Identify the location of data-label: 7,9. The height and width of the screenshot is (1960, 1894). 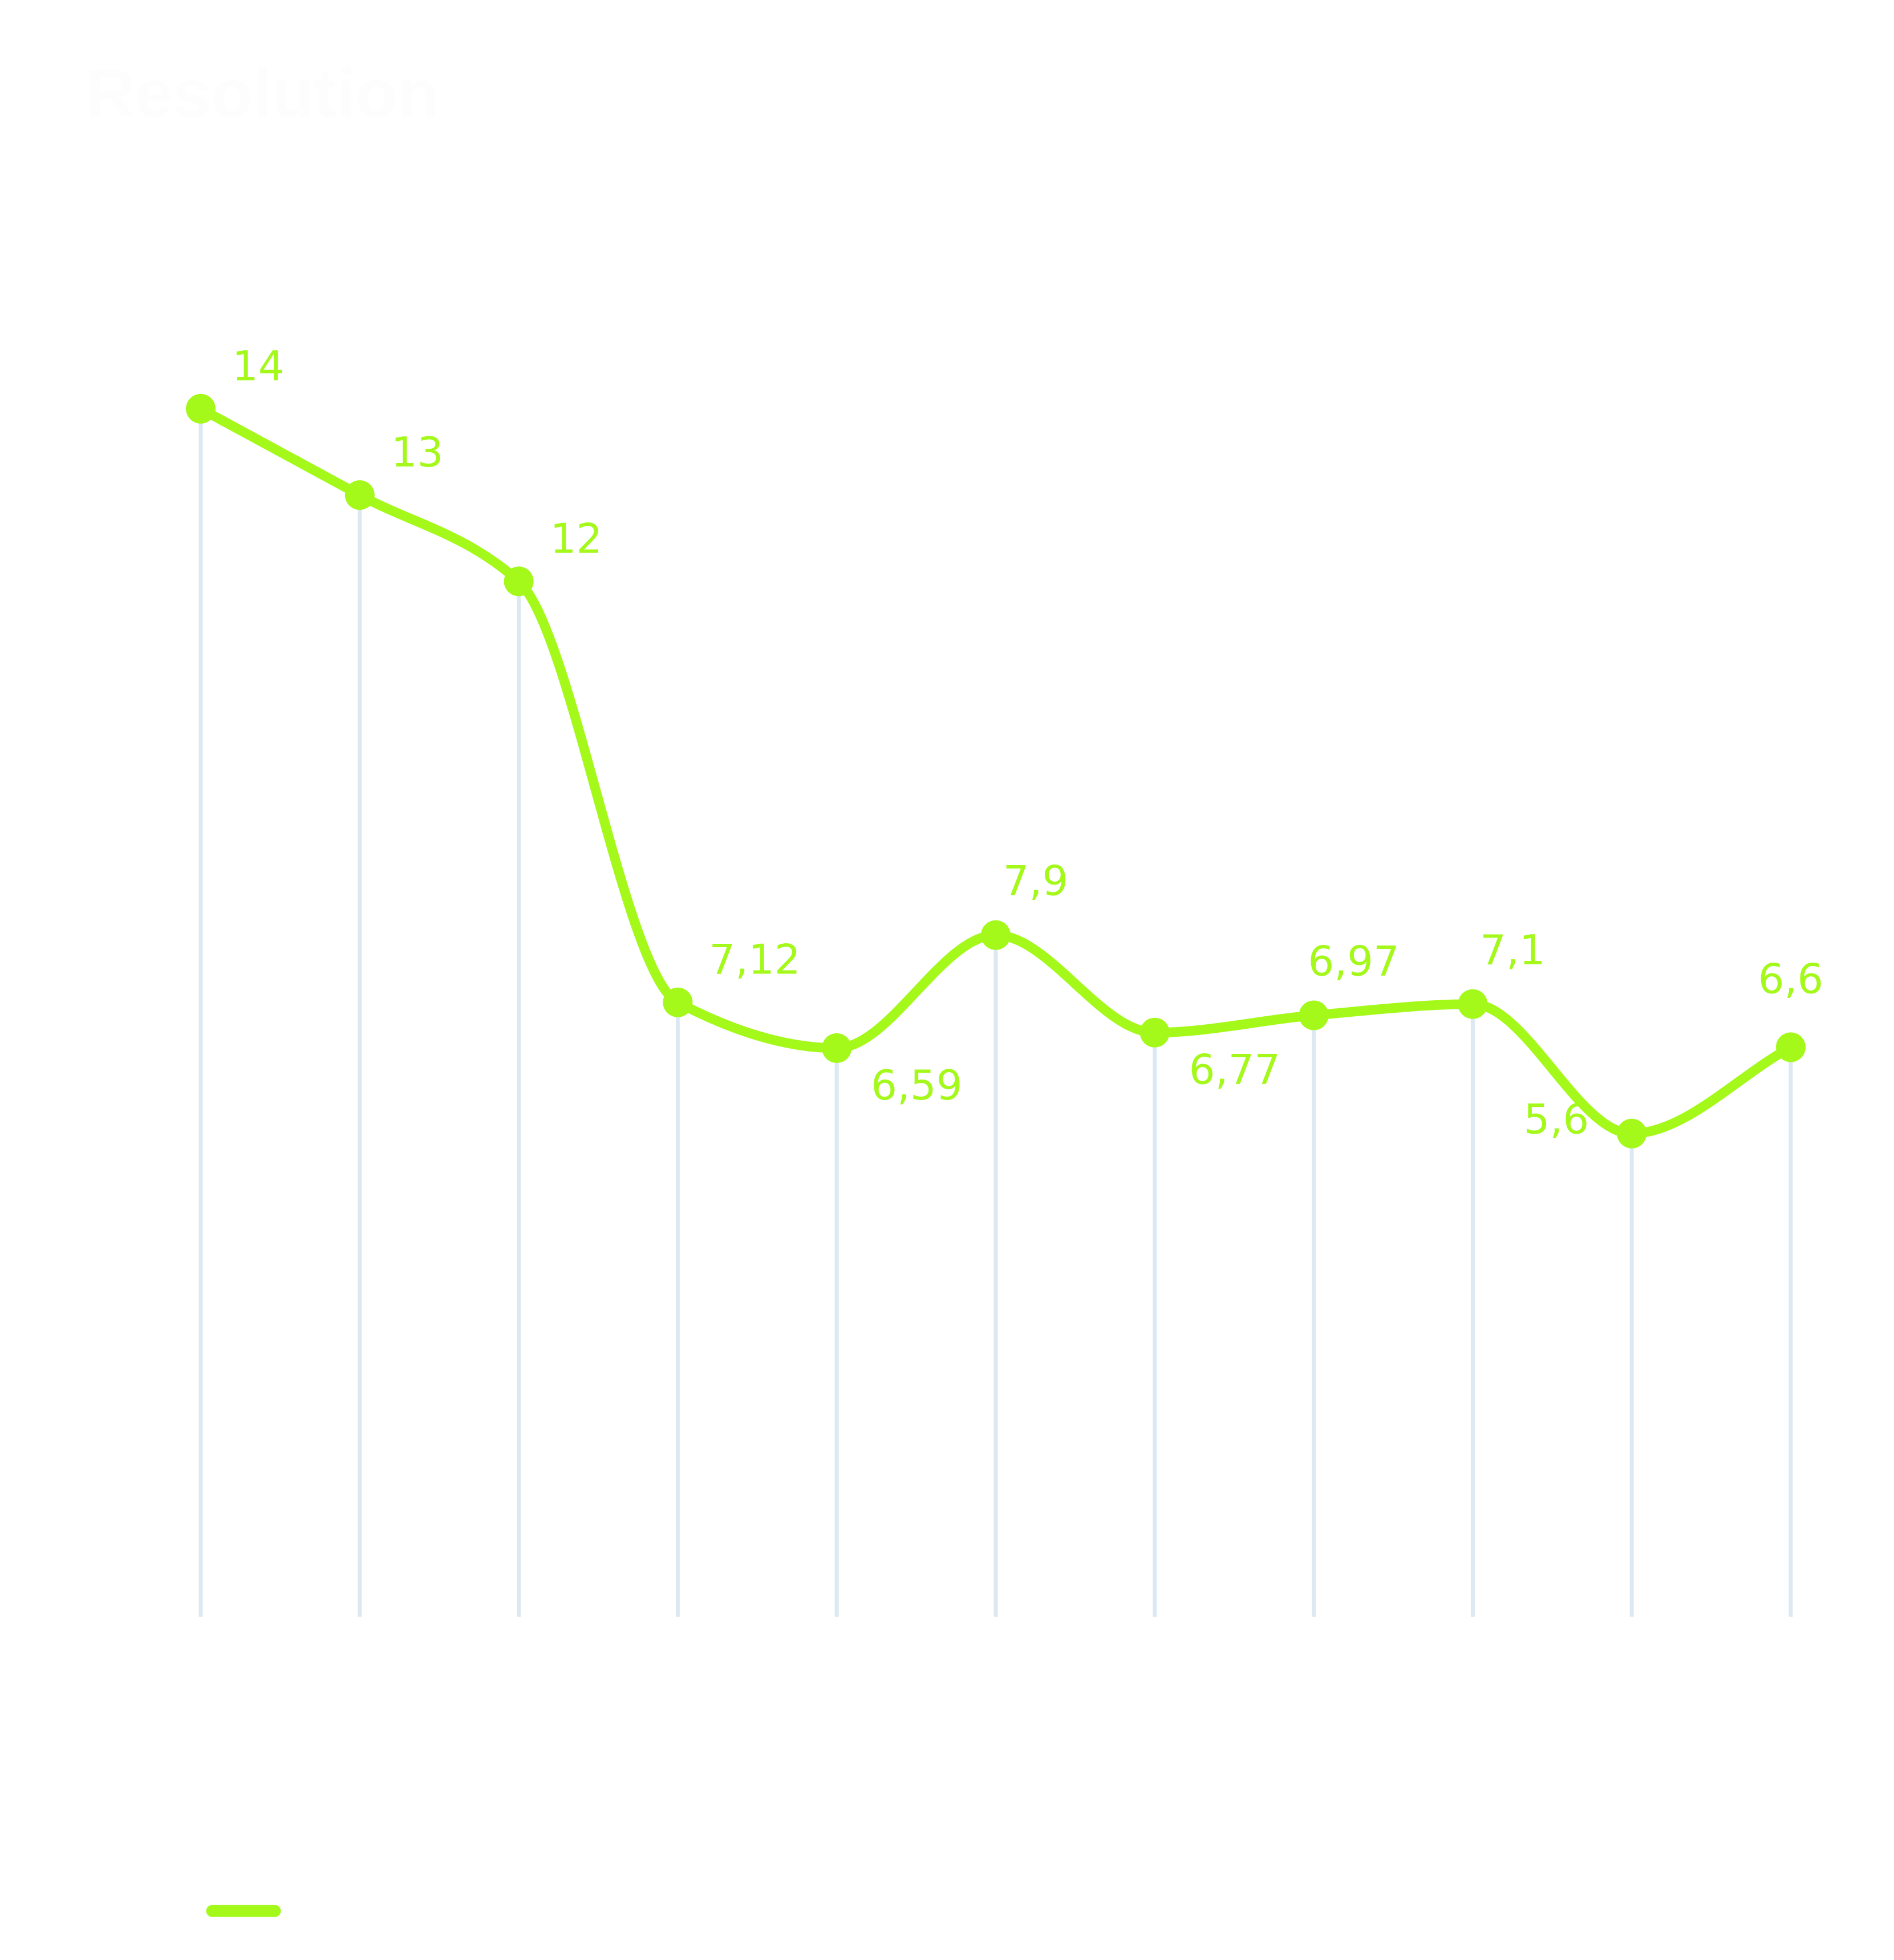
(1036, 881).